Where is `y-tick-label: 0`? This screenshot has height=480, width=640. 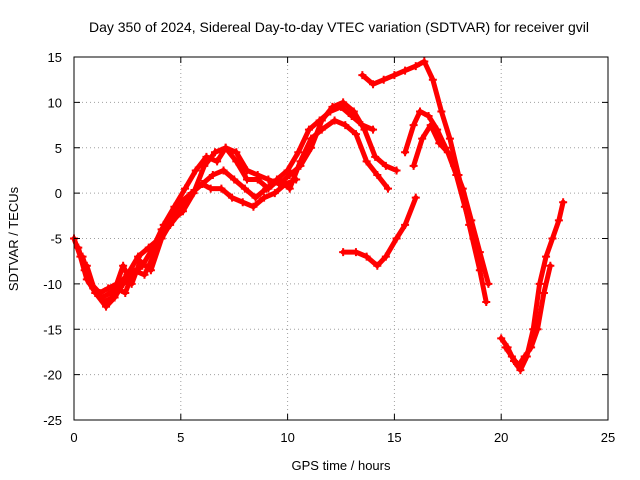
y-tick-label: 0 is located at coordinates (58, 193).